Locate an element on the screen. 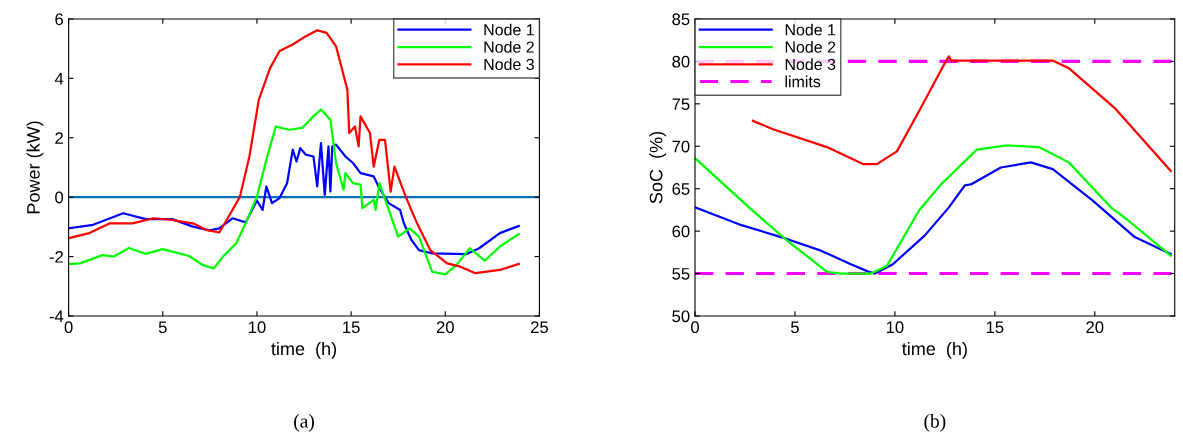  y-tick-label: 55 is located at coordinates (681, 274).